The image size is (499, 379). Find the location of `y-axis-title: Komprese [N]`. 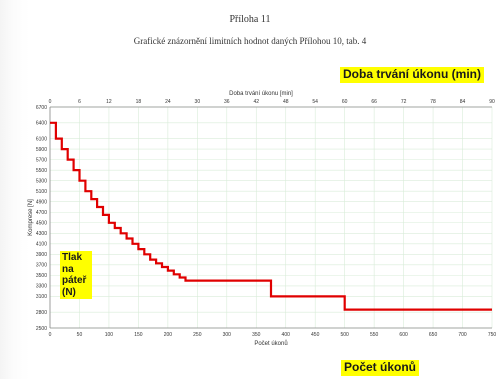

y-axis-title: Komprese [N] is located at coordinates (31, 217).